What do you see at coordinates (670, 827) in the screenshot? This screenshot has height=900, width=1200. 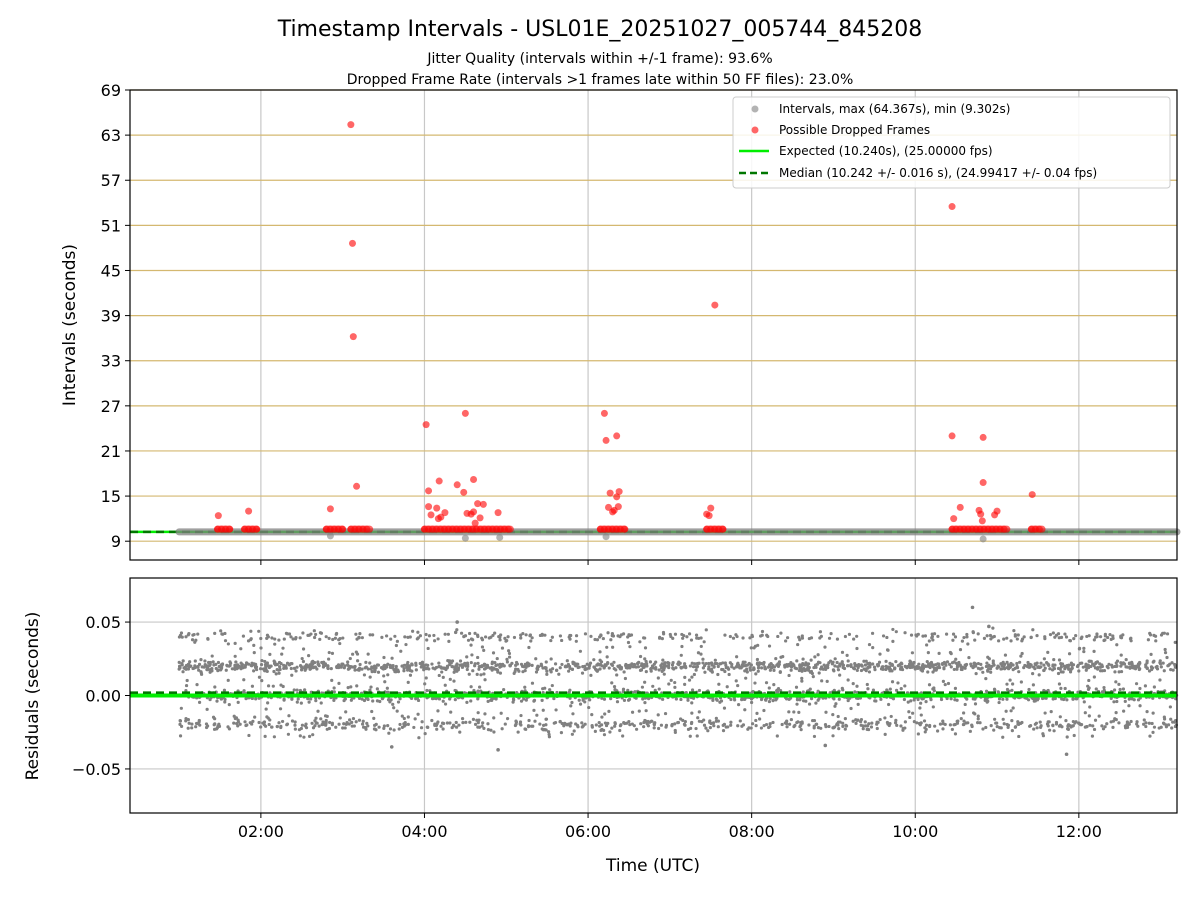 I see `residuals-x-ticks: 02:00 04:00 06:00 08:00 10:00 12:00` at bounding box center [670, 827].